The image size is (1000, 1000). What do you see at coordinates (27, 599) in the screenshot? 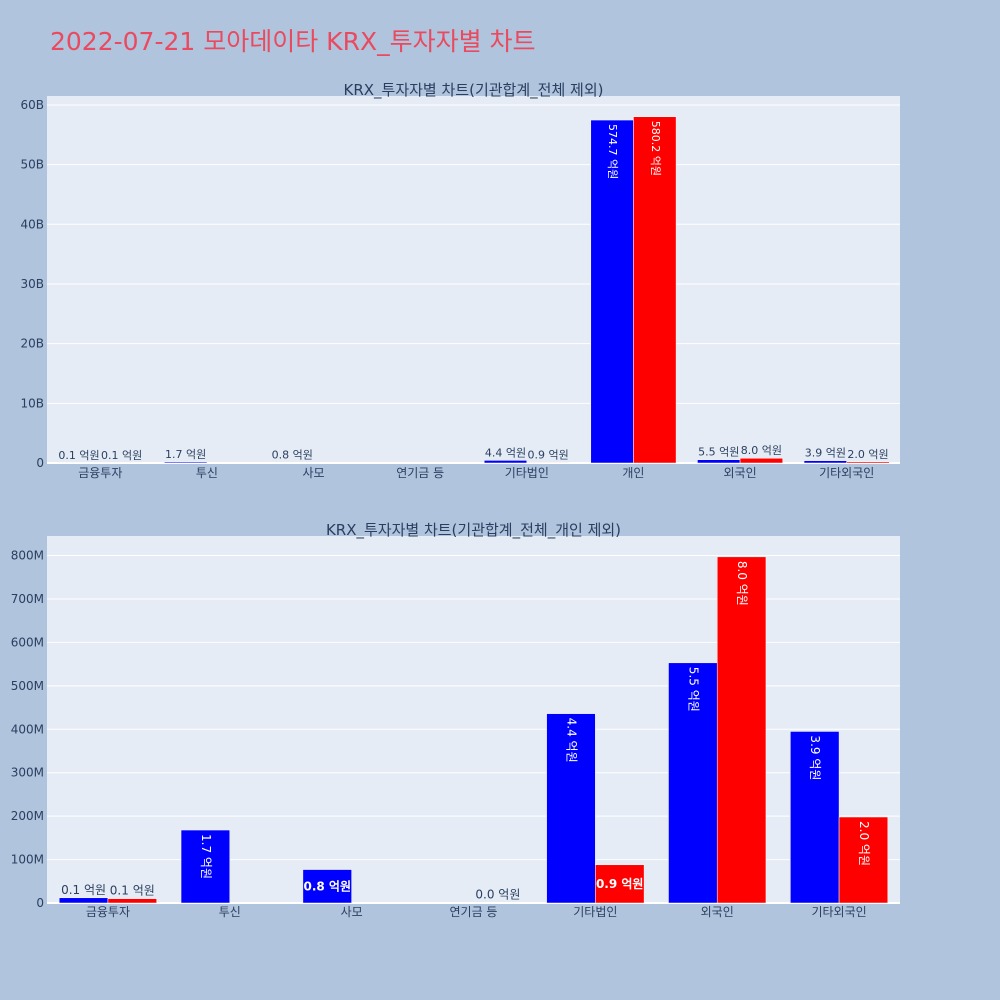
I see `y-tick-label: 700M` at bounding box center [27, 599].